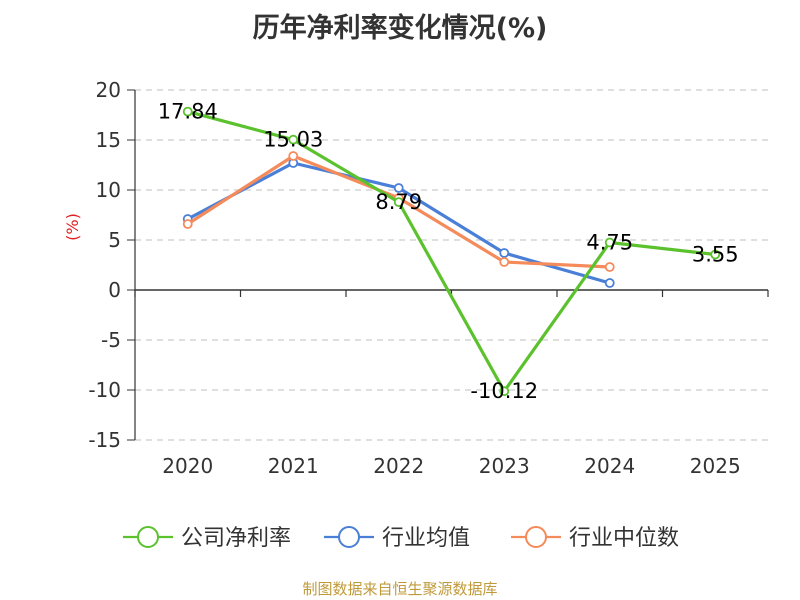 Image resolution: width=800 pixels, height=600 pixels. Describe the element at coordinates (426, 538) in the screenshot. I see `legend-label: 行业均值` at that location.